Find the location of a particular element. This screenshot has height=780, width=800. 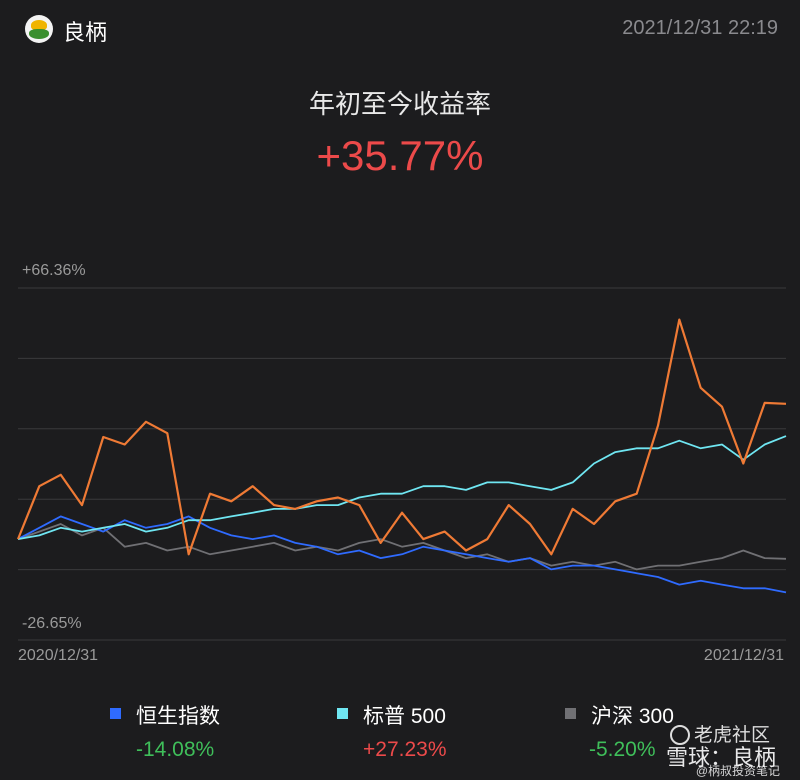

return-title: 年初至今收益率 is located at coordinates (399, 104).